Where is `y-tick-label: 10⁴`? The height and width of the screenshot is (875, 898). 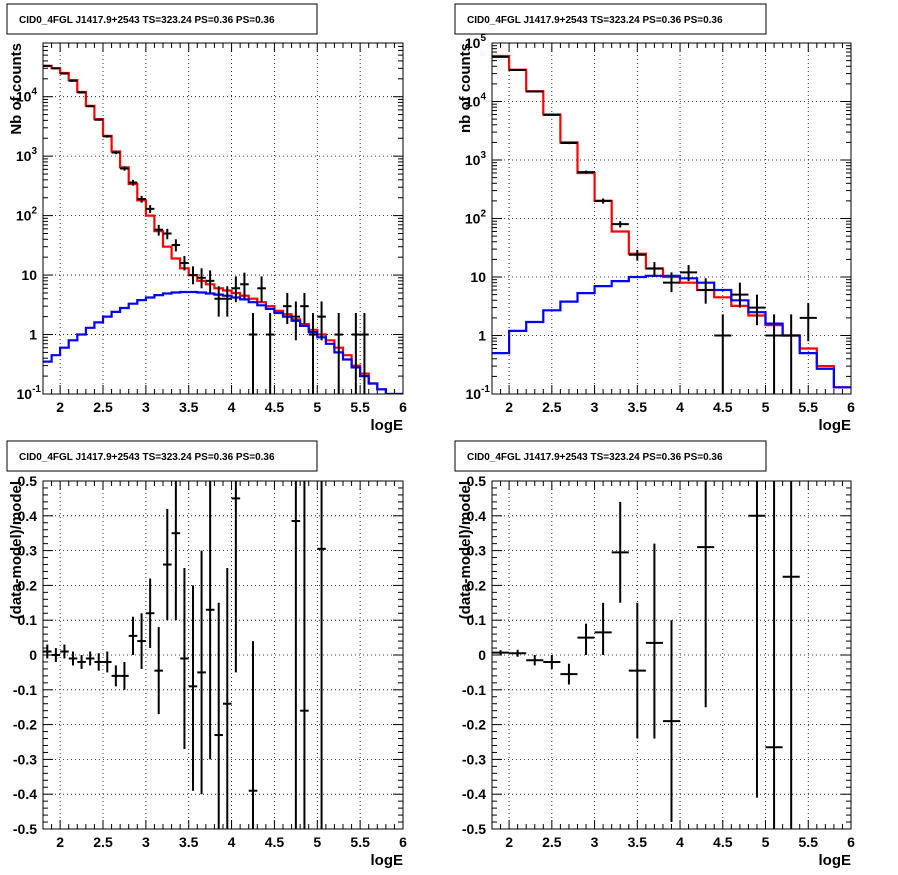 y-tick-label: 10⁴ is located at coordinates (27, 96).